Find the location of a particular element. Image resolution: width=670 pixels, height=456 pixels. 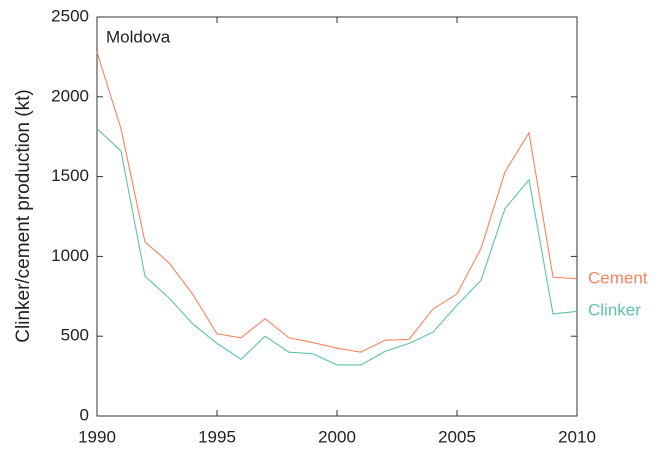

y-tick-label: 1000 is located at coordinates (70, 255).